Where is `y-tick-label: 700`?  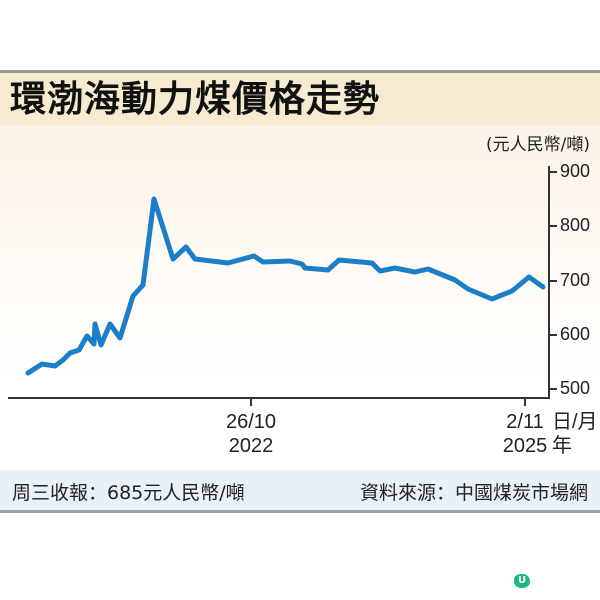 y-tick-label: 700 is located at coordinates (575, 280).